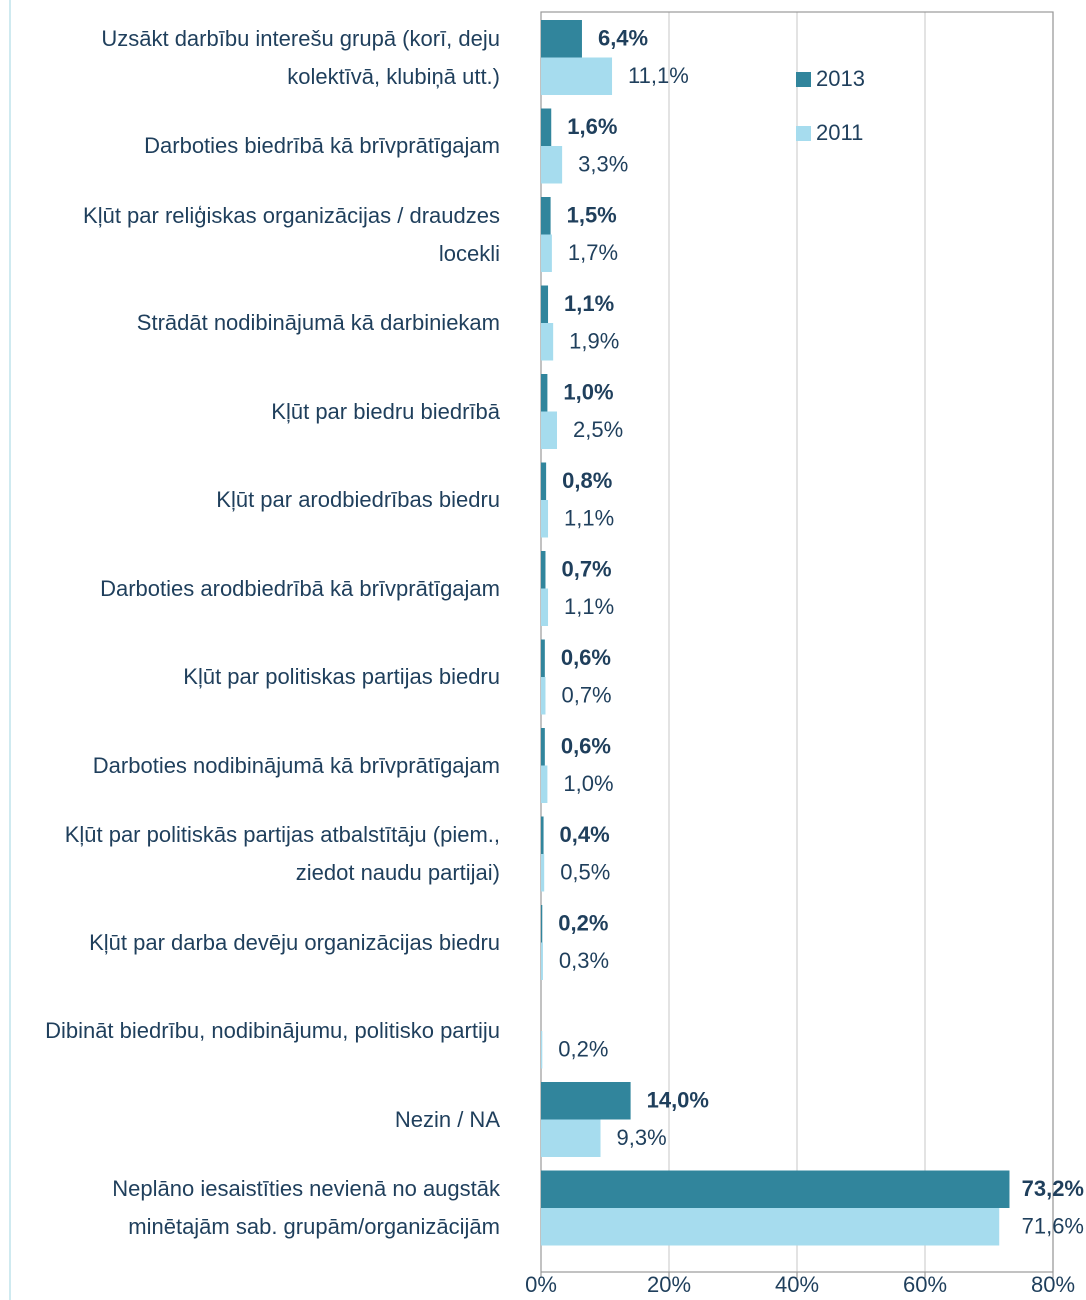 The width and height of the screenshot is (1086, 1300). Describe the element at coordinates (341, 676) in the screenshot. I see `category-label: Kļūt par politiskas partijas biedru` at that location.